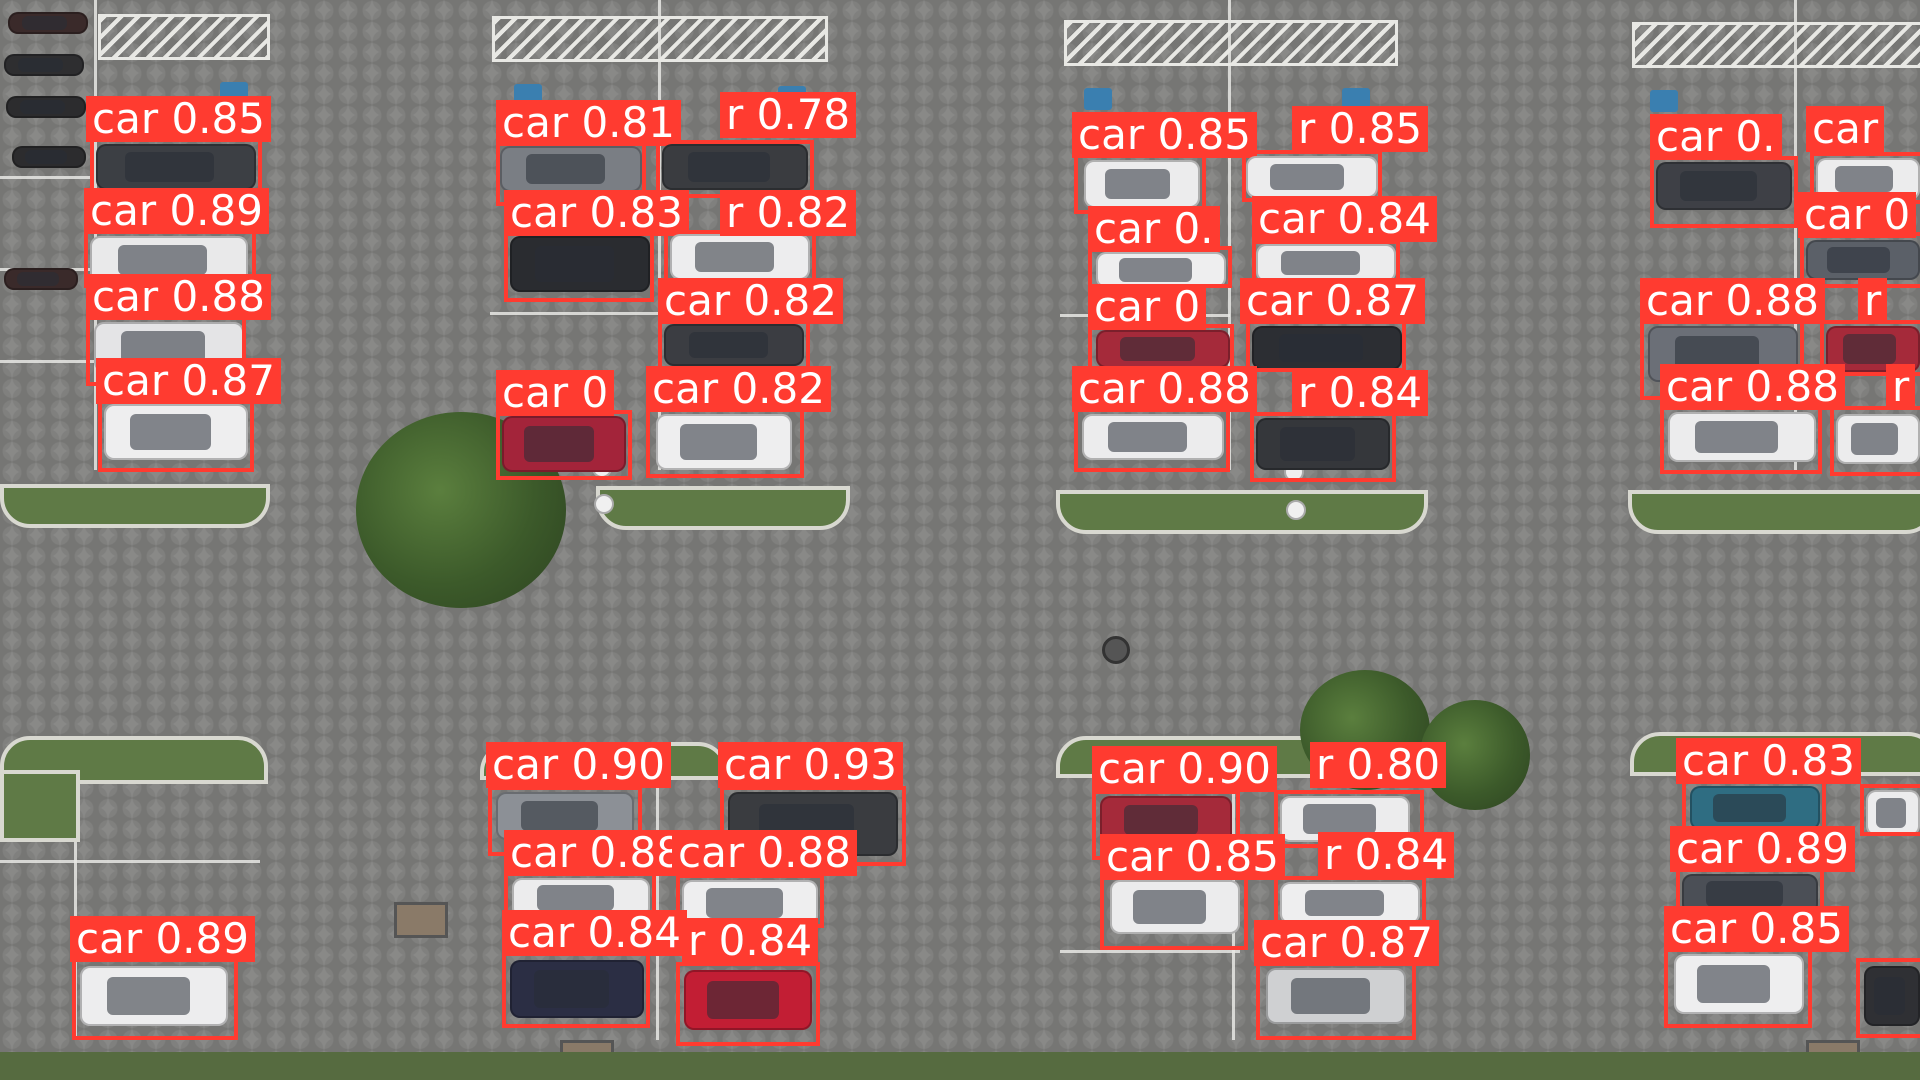 The height and width of the screenshot is (1080, 1920). I want to click on detection-label: car 0.81, so click(588, 123).